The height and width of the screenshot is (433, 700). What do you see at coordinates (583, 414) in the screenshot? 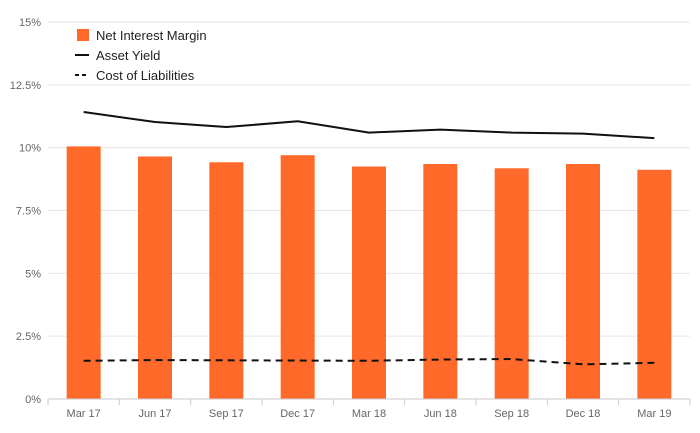
I see `x-tick-label: Dec 18` at bounding box center [583, 414].